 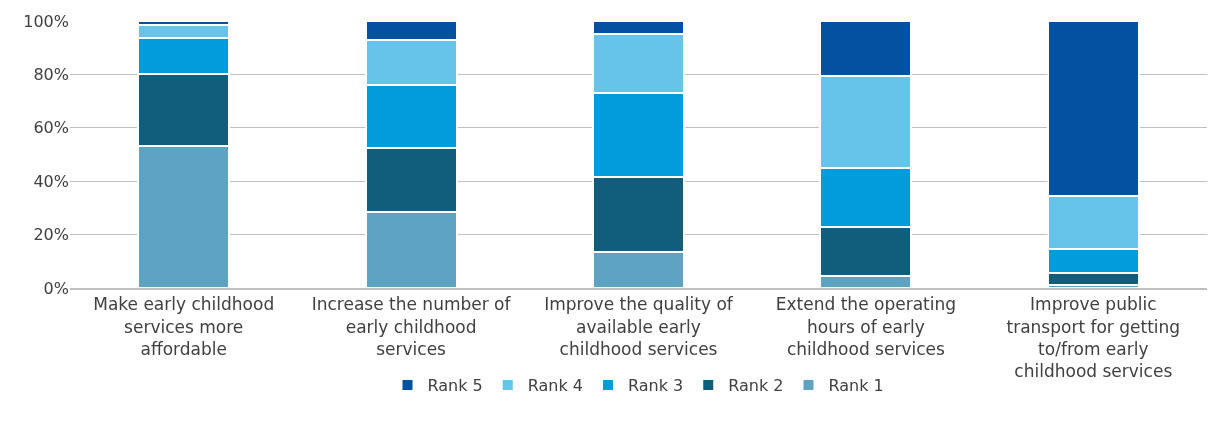 What do you see at coordinates (555, 386) in the screenshot?
I see `legend-label: Rank 4` at bounding box center [555, 386].